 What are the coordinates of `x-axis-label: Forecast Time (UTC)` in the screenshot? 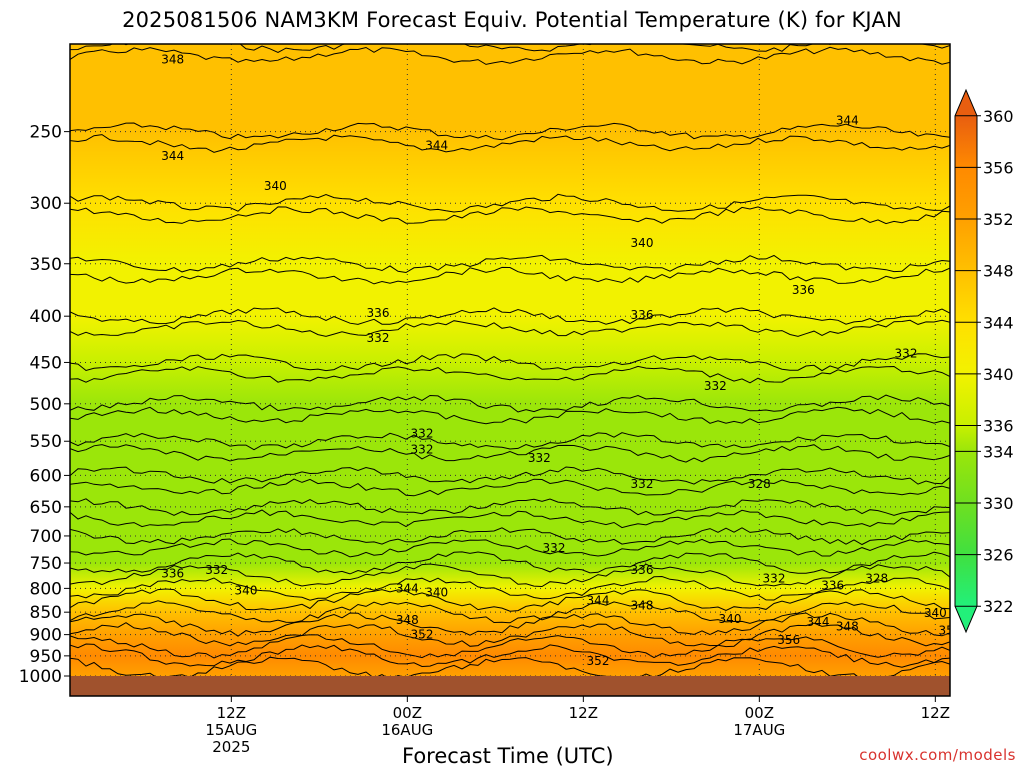 It's located at (508, 756).